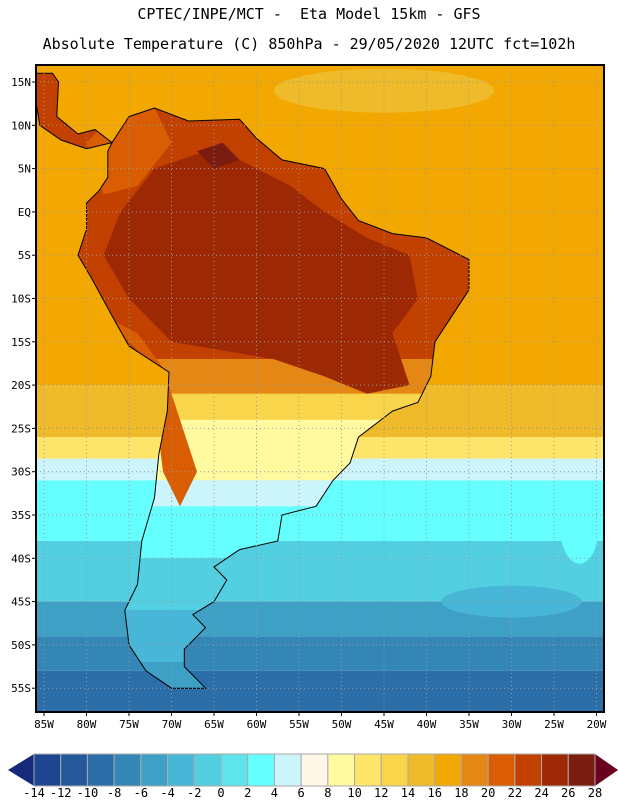 The width and height of the screenshot is (618, 800). Describe the element at coordinates (21, 688) in the screenshot. I see `lat-label: 55S` at that location.